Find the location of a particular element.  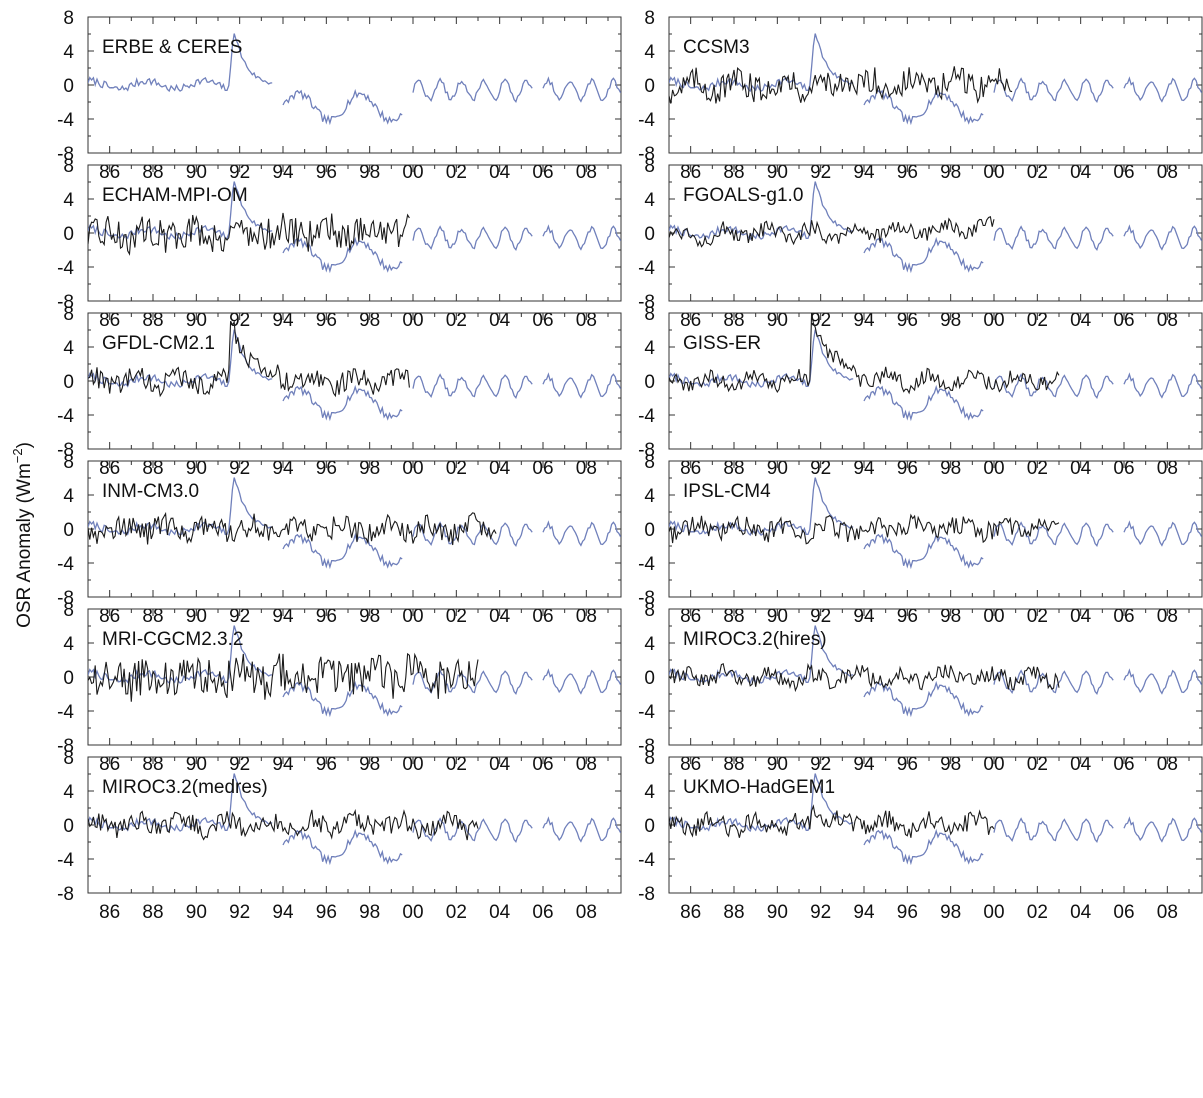

panel: 8 4 0 -4 -8 86 88 90 92 94 96 98 00 02 04 06 08 INM-CM3.0 is located at coordinates (339, 539).